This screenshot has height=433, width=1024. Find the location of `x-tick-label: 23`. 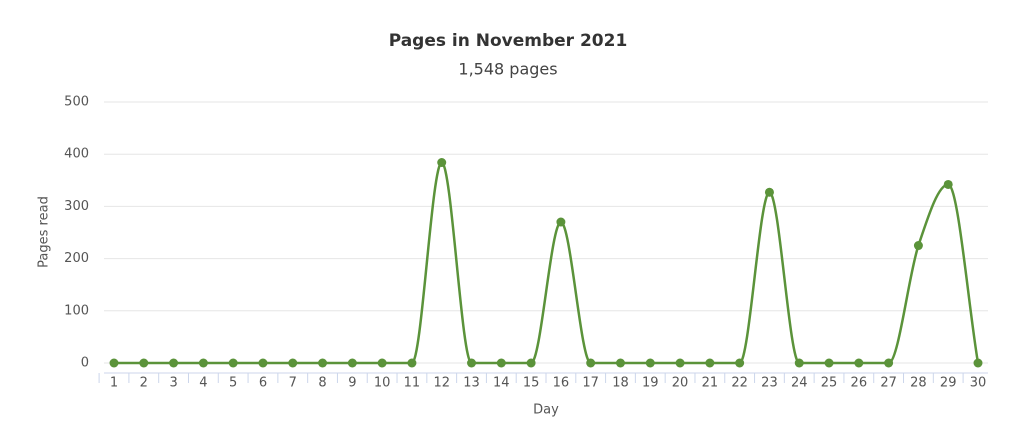

x-tick-label: 23 is located at coordinates (769, 383).